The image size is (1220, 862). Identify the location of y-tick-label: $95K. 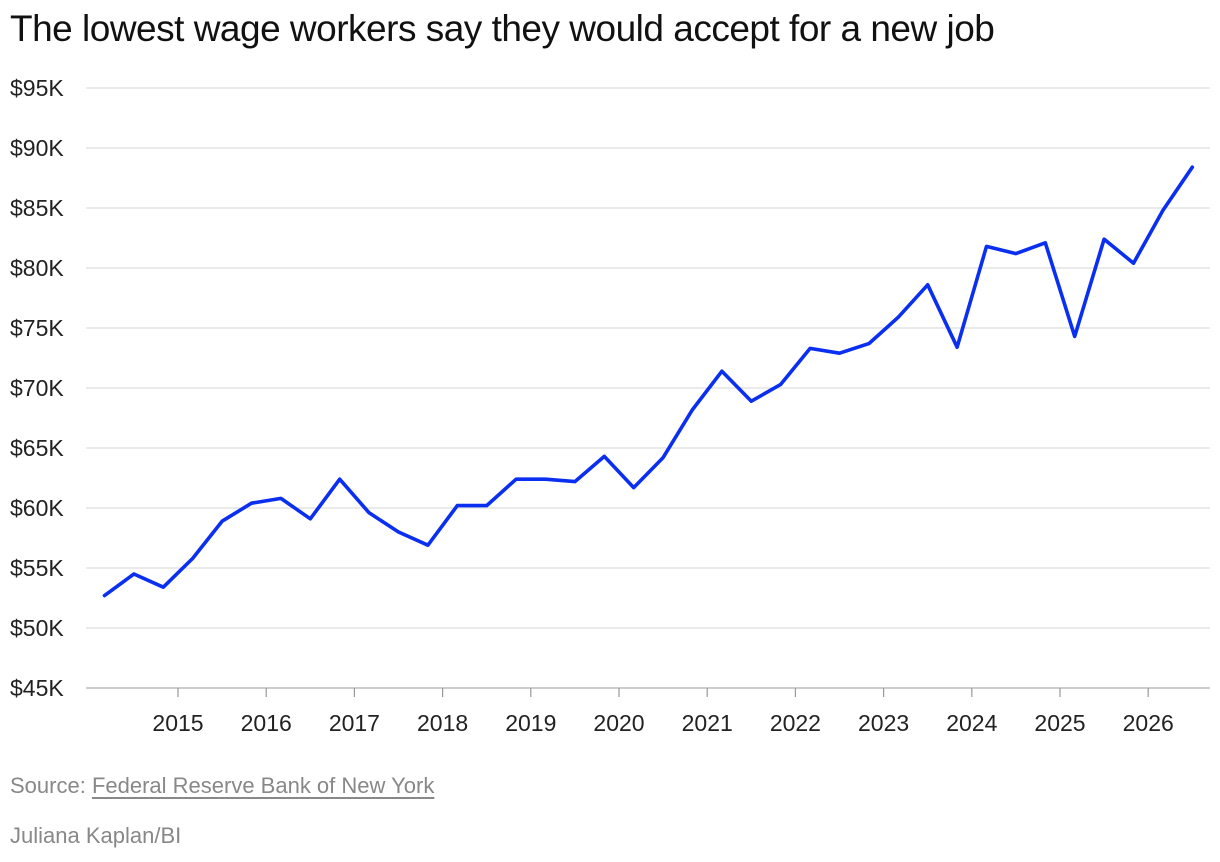
(37, 88).